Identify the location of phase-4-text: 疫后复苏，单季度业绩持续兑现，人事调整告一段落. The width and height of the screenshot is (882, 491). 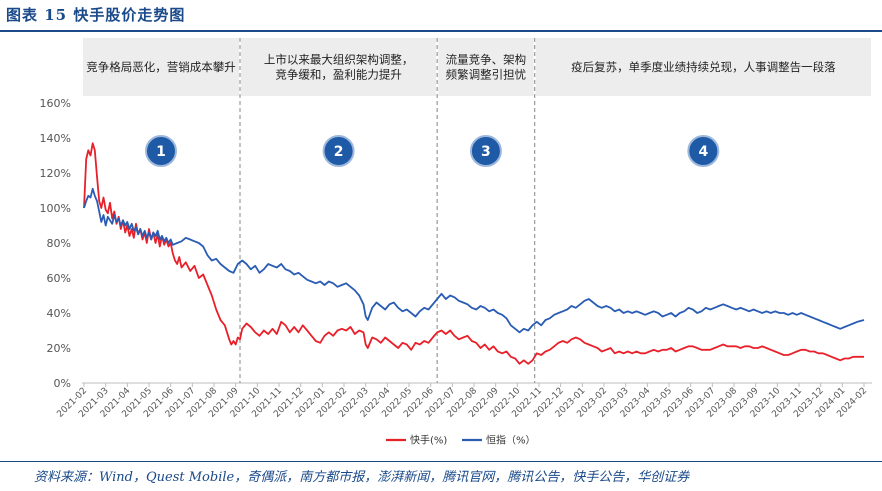
(703, 67).